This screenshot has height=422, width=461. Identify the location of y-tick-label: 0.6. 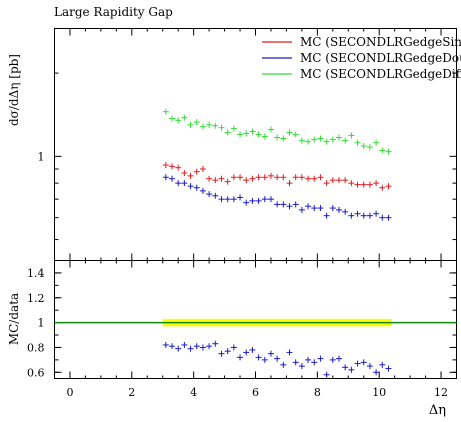
(36, 372).